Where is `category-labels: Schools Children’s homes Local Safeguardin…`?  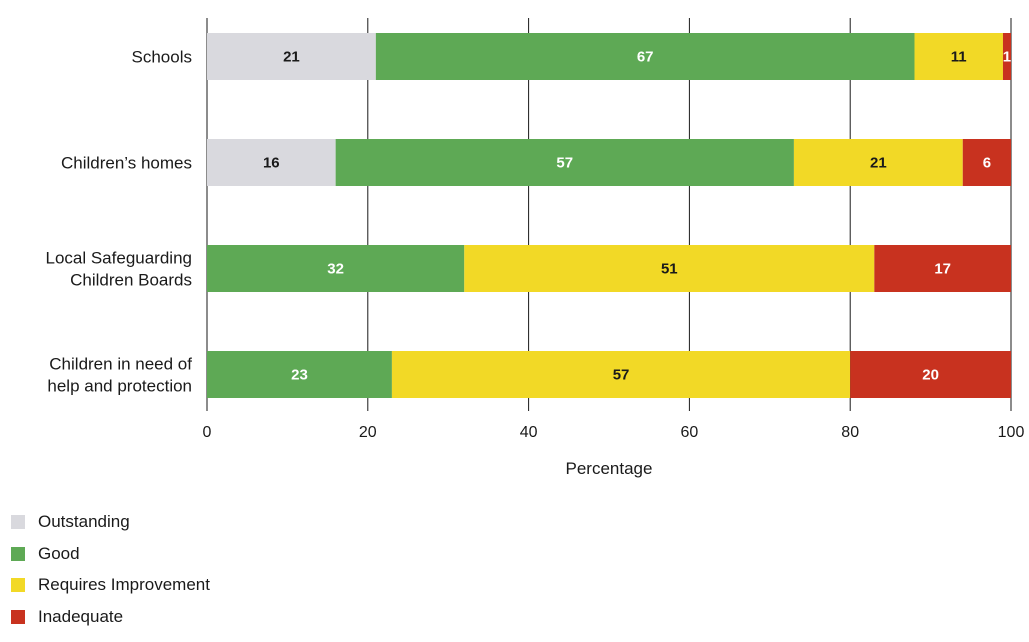 category-labels: Schools Children’s homes Local Safeguardin… is located at coordinates (118, 222).